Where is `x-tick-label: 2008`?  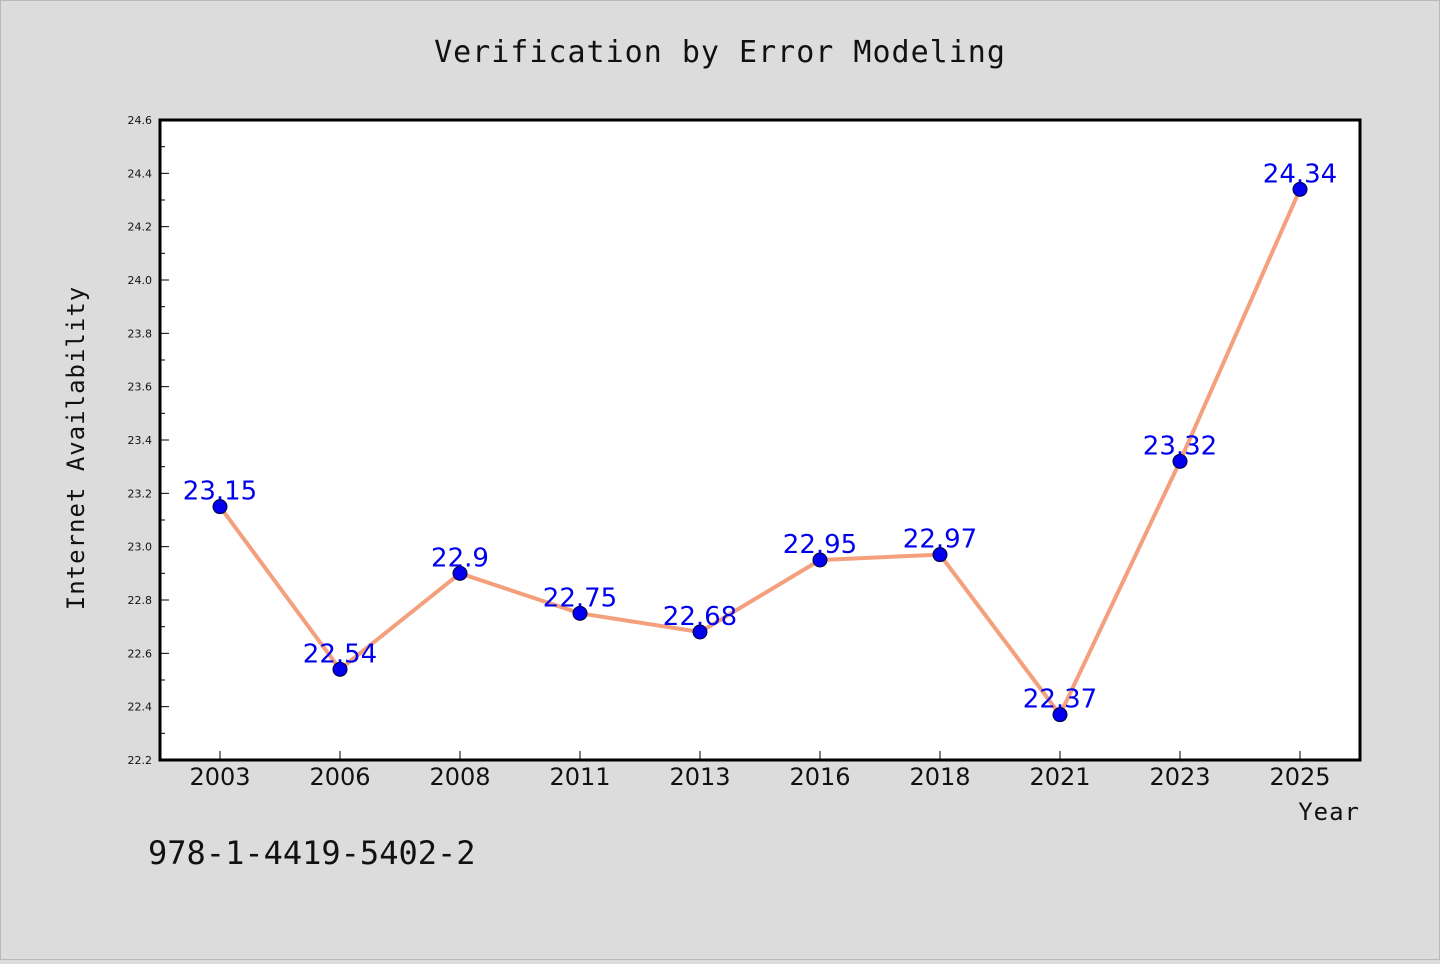
x-tick-label: 2008 is located at coordinates (459, 777).